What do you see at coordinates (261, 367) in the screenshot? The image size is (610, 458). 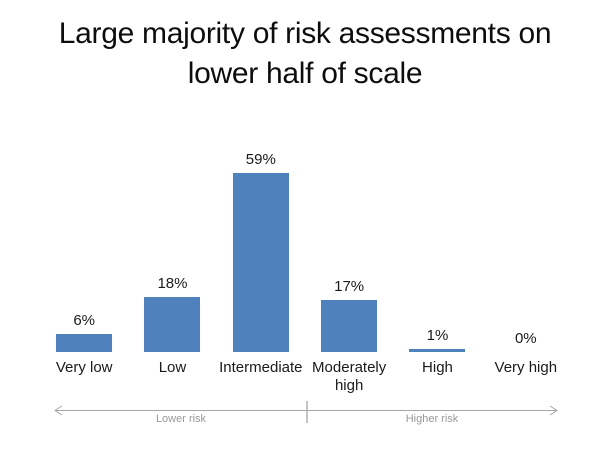 I see `category-label: Intermediate` at bounding box center [261, 367].